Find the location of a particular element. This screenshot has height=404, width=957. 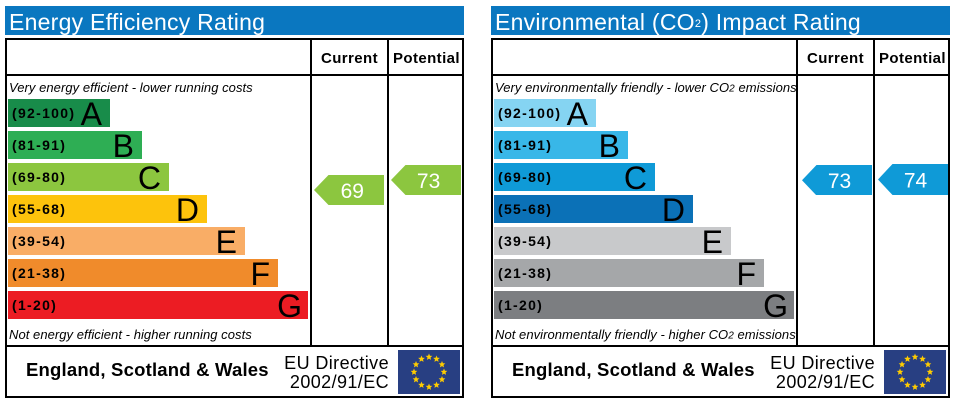

svg-text: 69 is located at coordinates (352, 191).